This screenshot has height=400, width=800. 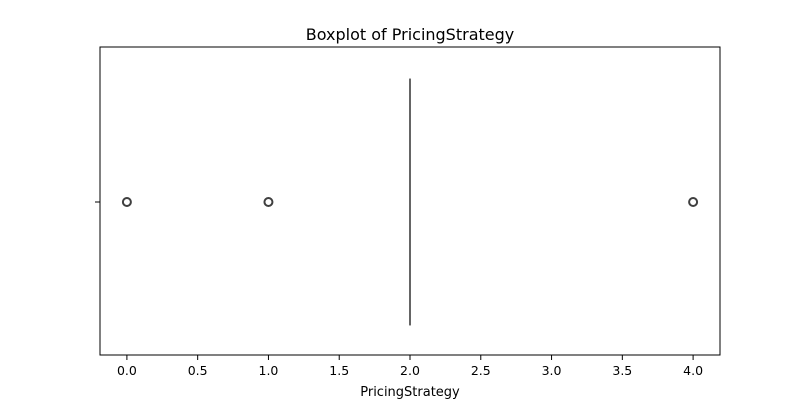 I want to click on x-tick-label: 0.0, so click(x=127, y=370).